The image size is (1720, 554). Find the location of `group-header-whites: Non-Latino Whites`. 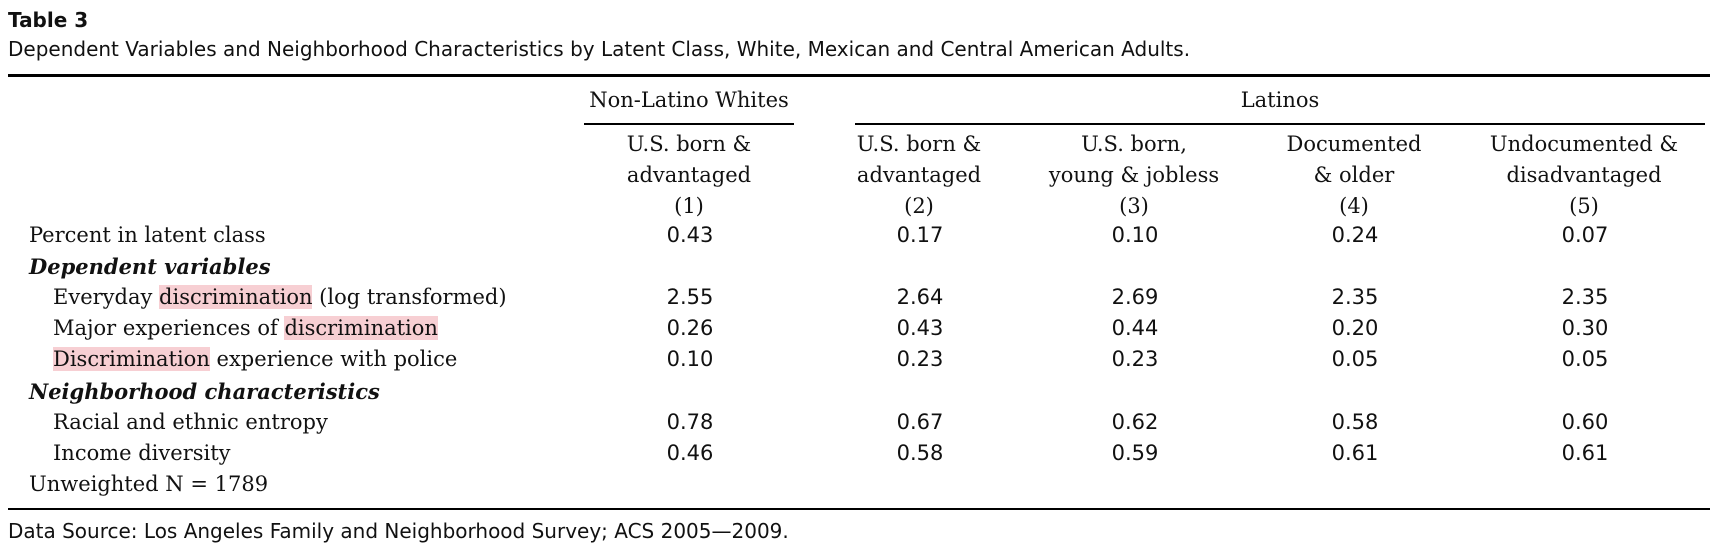

group-header-whites: Non-Latino Whites is located at coordinates (689, 100).